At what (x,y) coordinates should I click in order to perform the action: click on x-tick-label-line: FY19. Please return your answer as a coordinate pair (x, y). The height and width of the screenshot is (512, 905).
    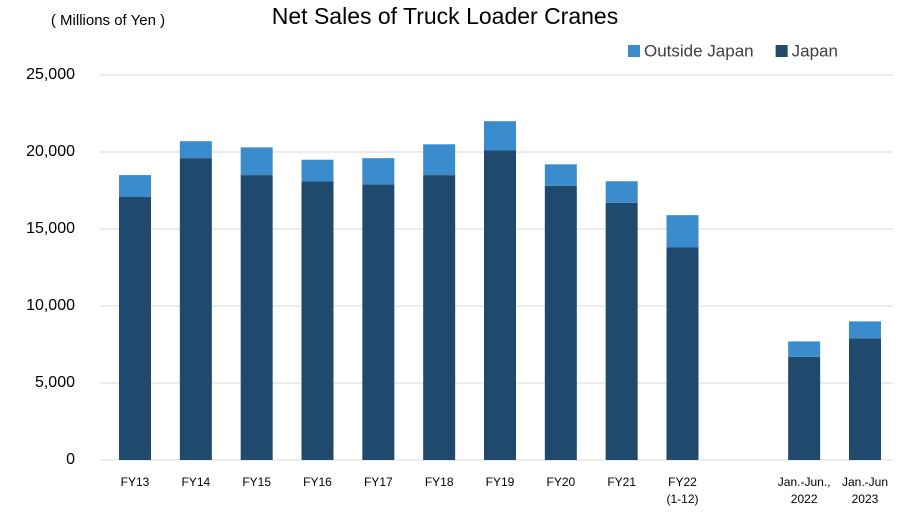
    Looking at the image, I should click on (500, 482).